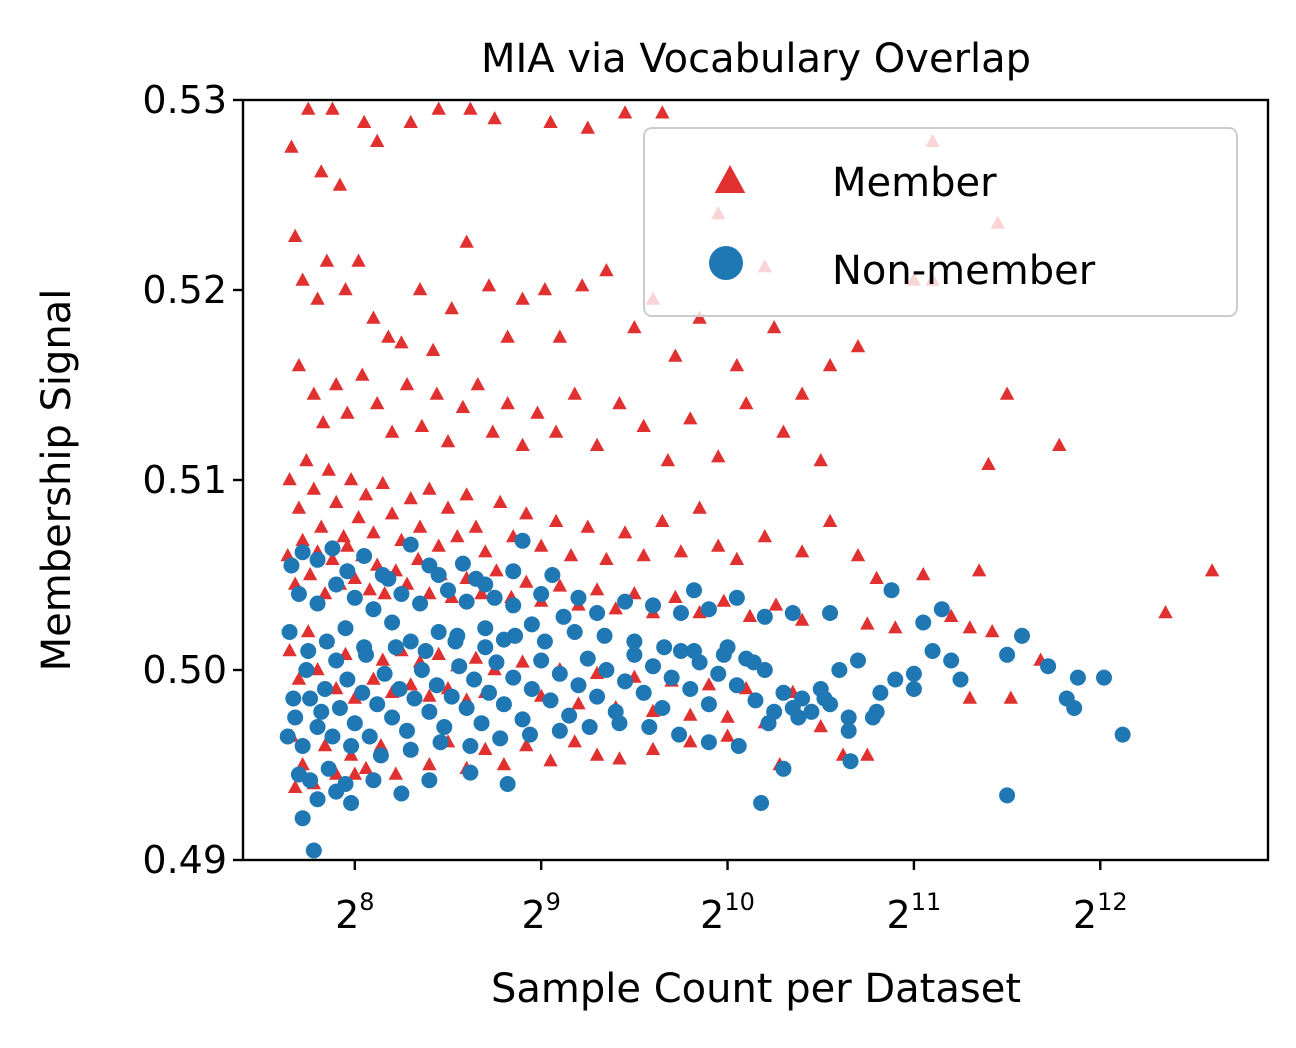 The height and width of the screenshot is (1048, 1296). What do you see at coordinates (184, 480) in the screenshot?
I see `y-tick-label: 0.51` at bounding box center [184, 480].